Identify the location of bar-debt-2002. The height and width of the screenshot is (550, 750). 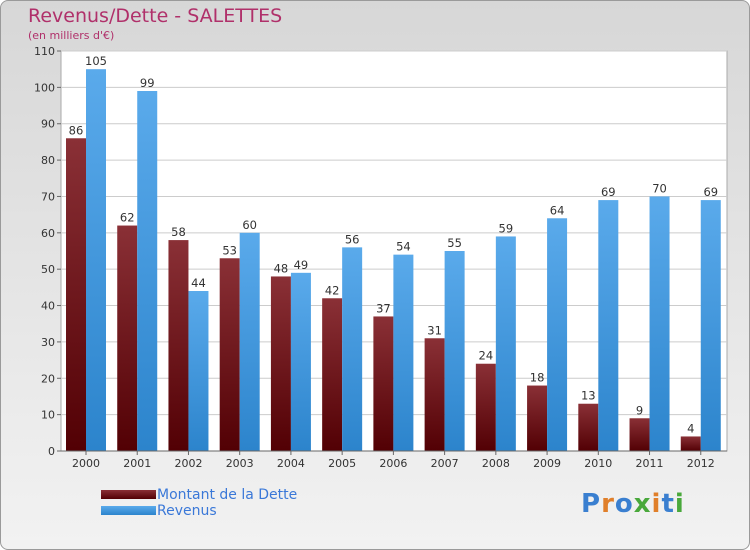
(178, 345).